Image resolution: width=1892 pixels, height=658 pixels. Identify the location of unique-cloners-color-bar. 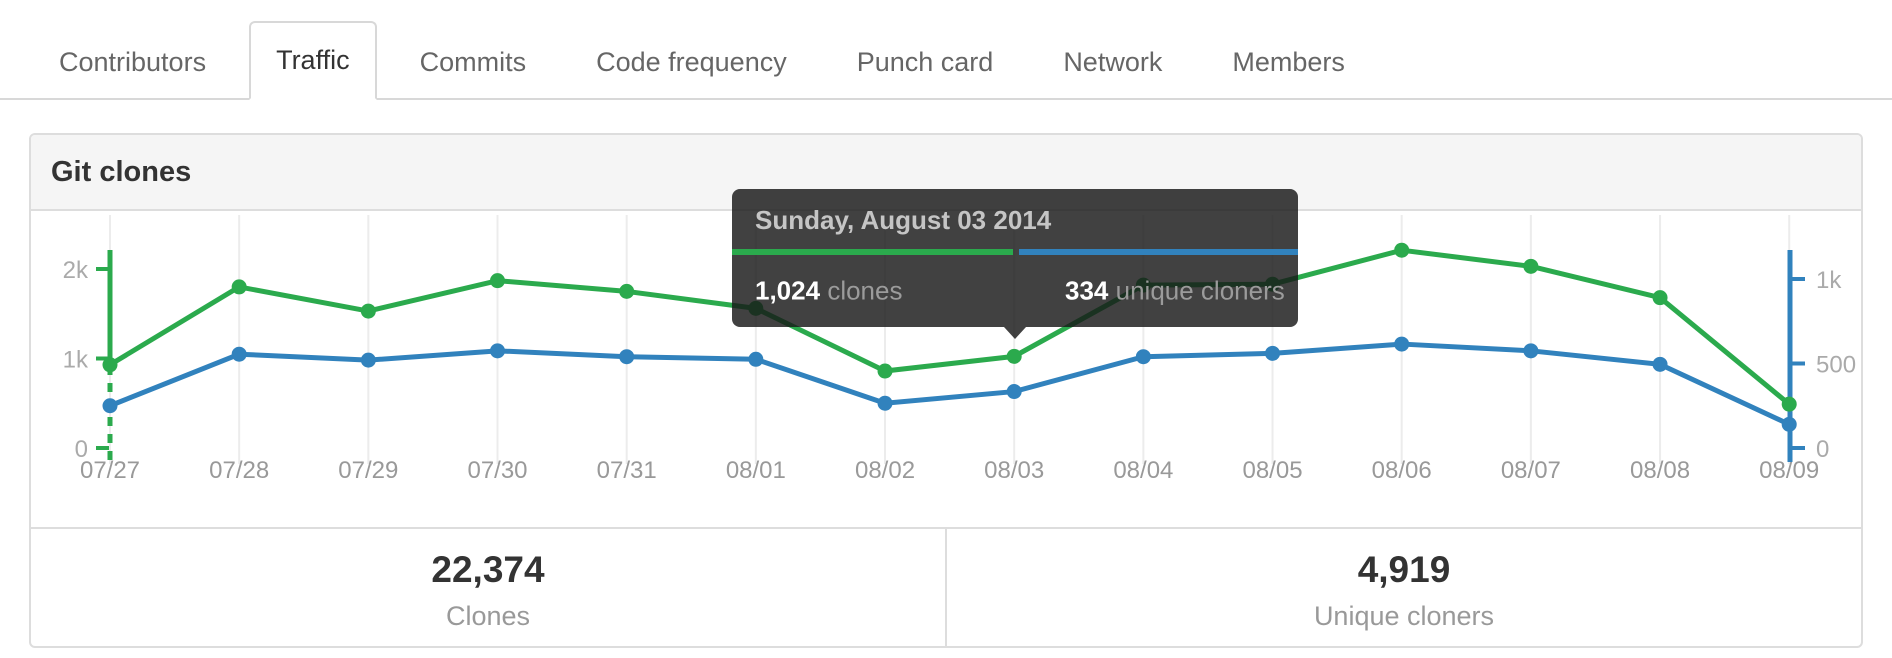
(1158, 252).